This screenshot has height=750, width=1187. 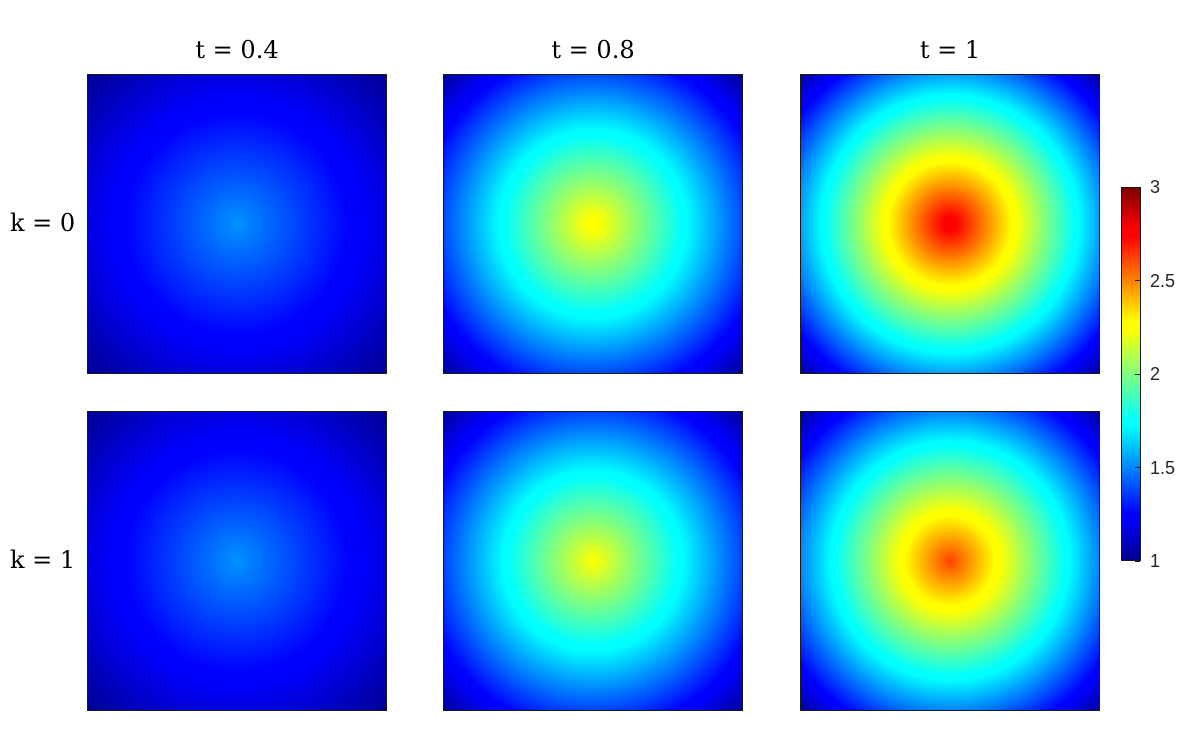 I want to click on heatmap-panel-k1-t08, so click(x=593, y=561).